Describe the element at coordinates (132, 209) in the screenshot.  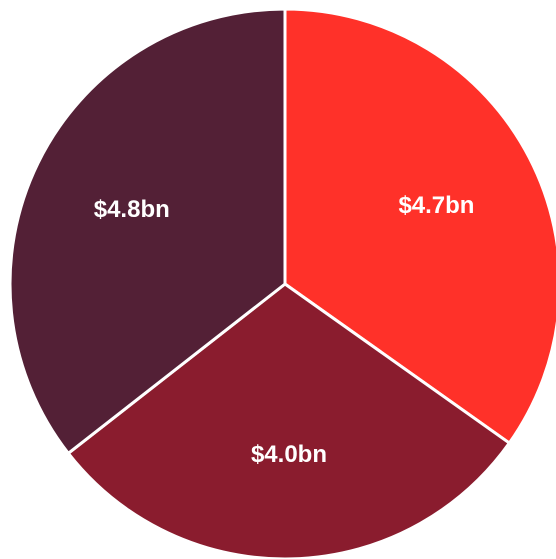
I see `pie-data-label-2: $4.8bn` at that location.